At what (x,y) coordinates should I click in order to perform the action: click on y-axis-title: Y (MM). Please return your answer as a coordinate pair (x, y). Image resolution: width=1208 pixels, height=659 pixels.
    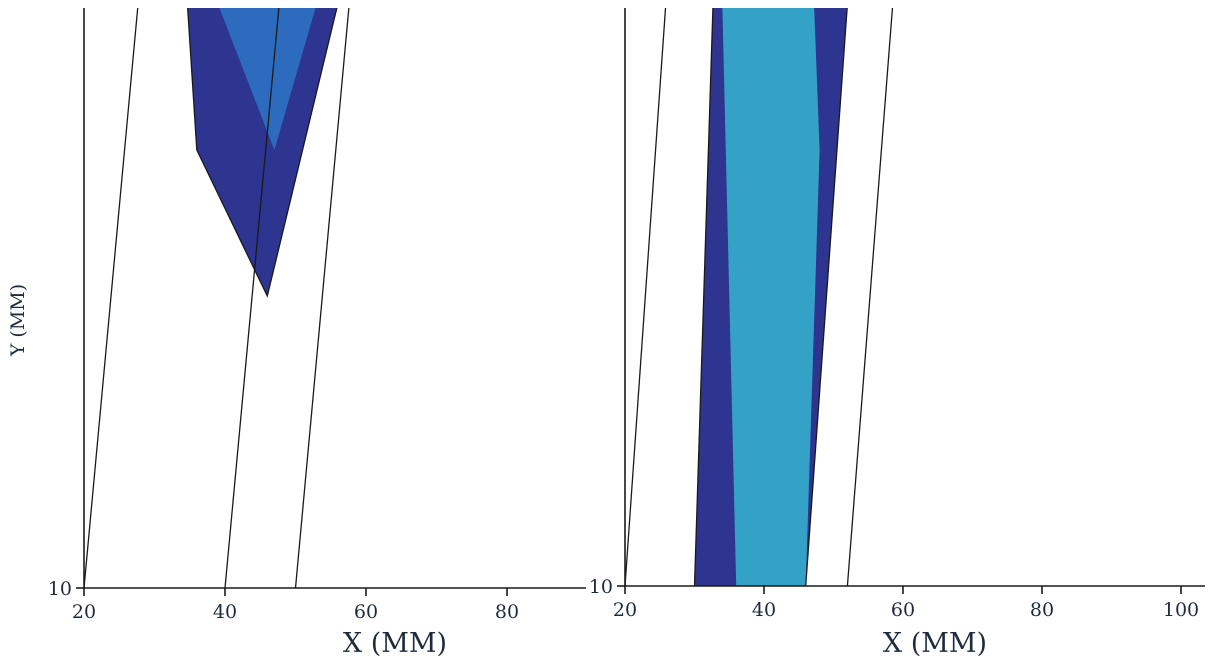
    Looking at the image, I should click on (18, 320).